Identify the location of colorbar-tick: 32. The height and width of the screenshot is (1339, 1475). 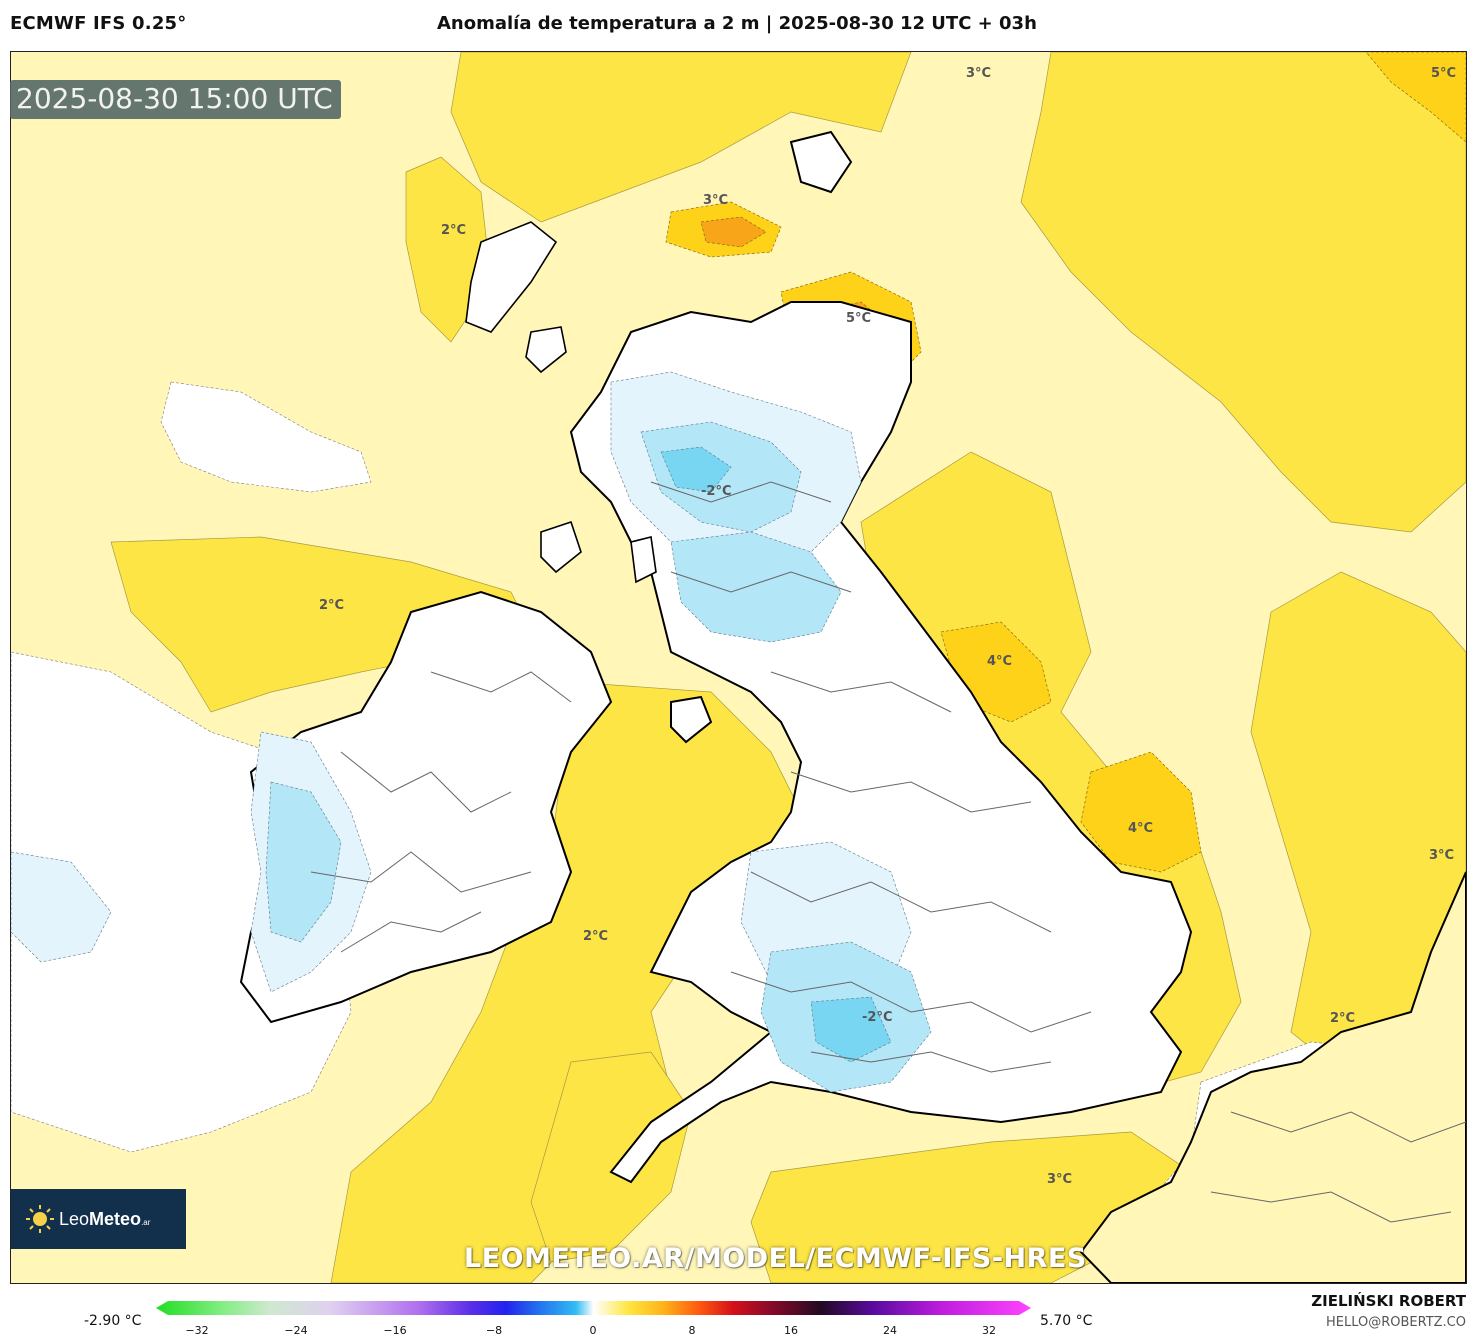
(989, 1330).